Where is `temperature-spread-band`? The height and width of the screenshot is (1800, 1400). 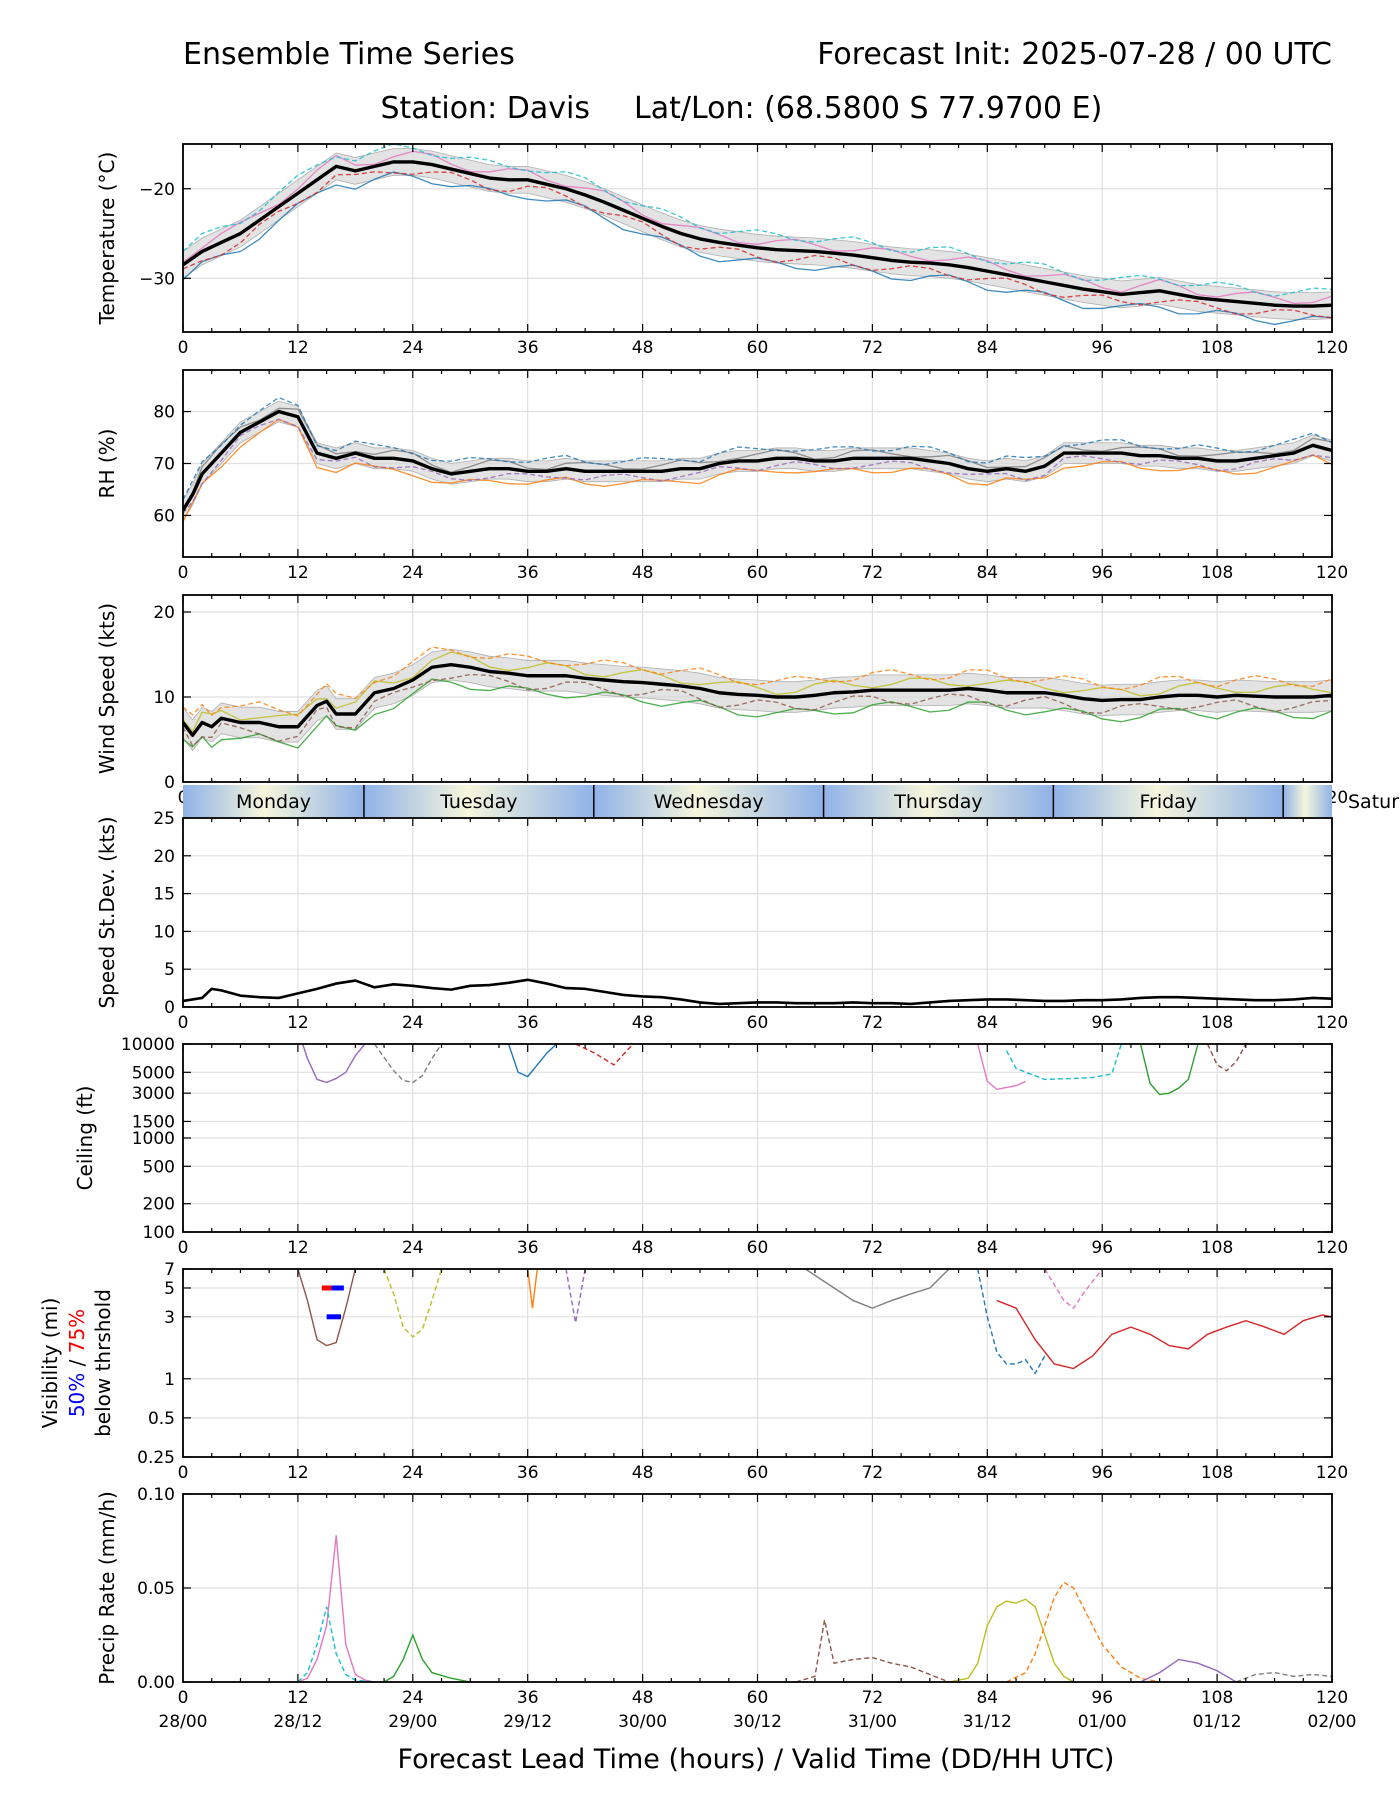 temperature-spread-band is located at coordinates (757, 234).